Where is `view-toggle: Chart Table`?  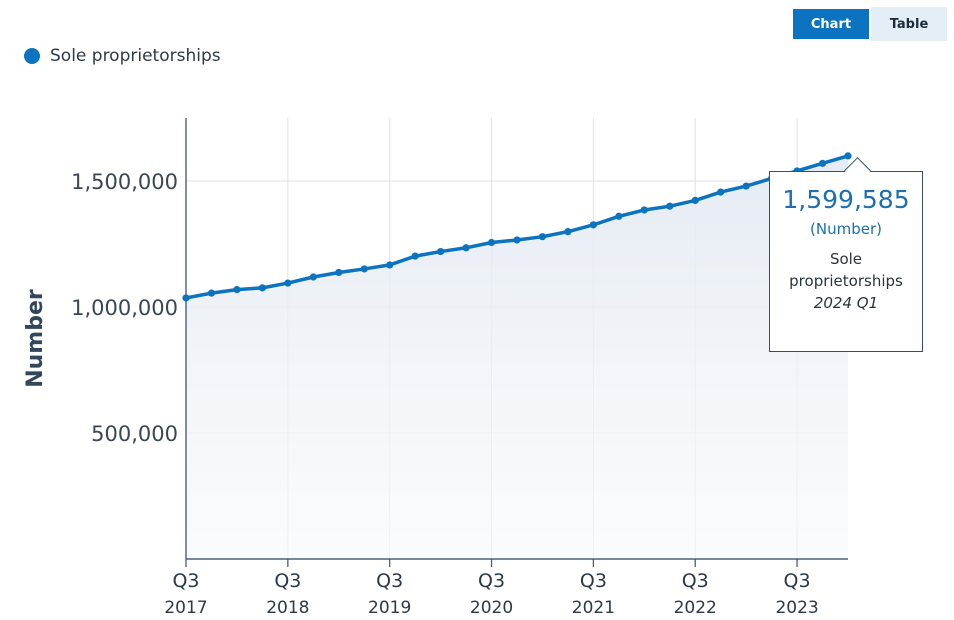 view-toggle: Chart Table is located at coordinates (869, 24).